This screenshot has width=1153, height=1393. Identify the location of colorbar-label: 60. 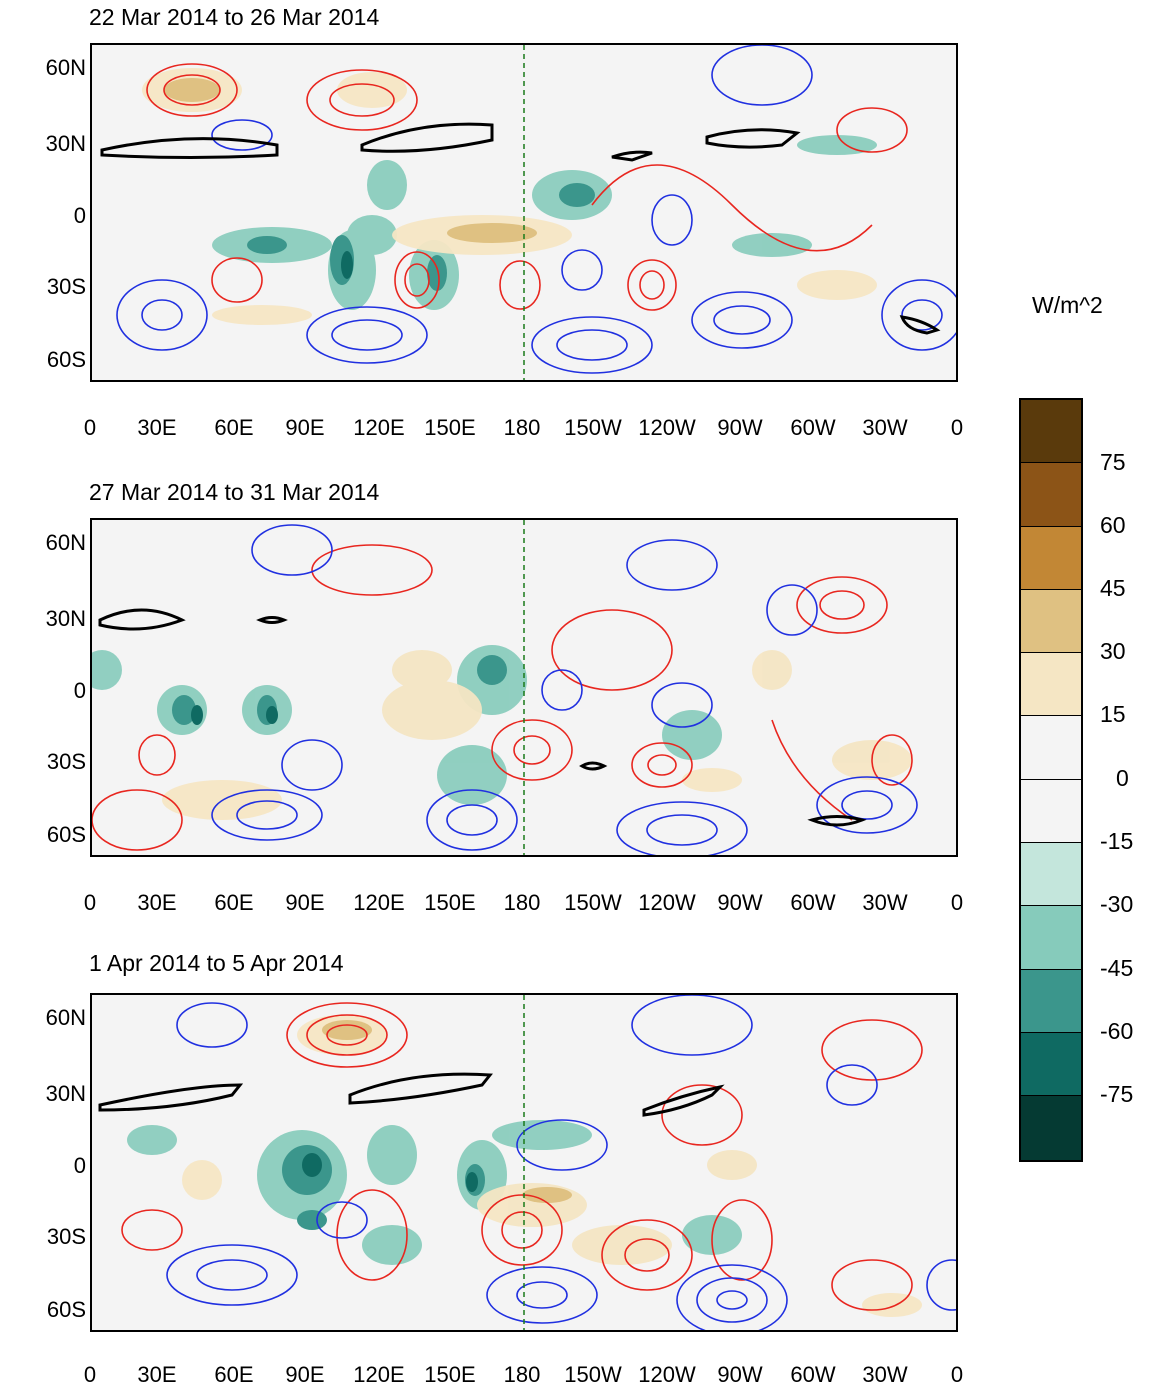
(1113, 525).